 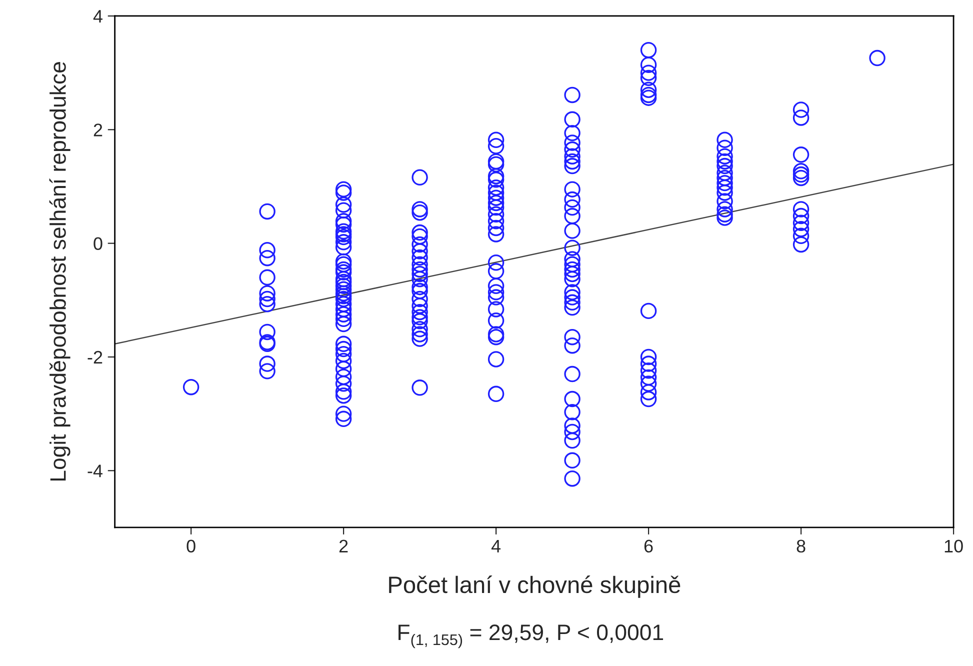 What do you see at coordinates (496, 546) in the screenshot?
I see `x-tick-label: 4` at bounding box center [496, 546].